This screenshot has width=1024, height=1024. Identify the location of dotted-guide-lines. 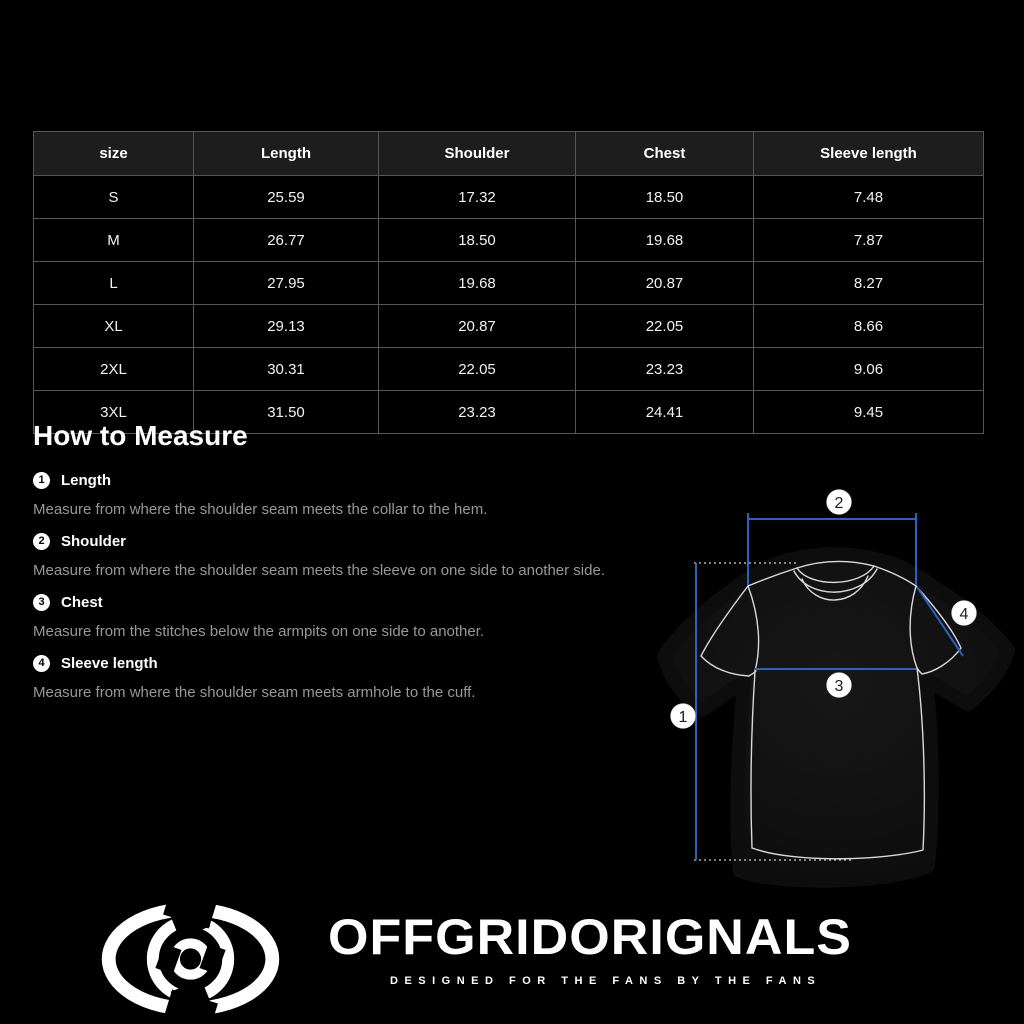
(772, 711).